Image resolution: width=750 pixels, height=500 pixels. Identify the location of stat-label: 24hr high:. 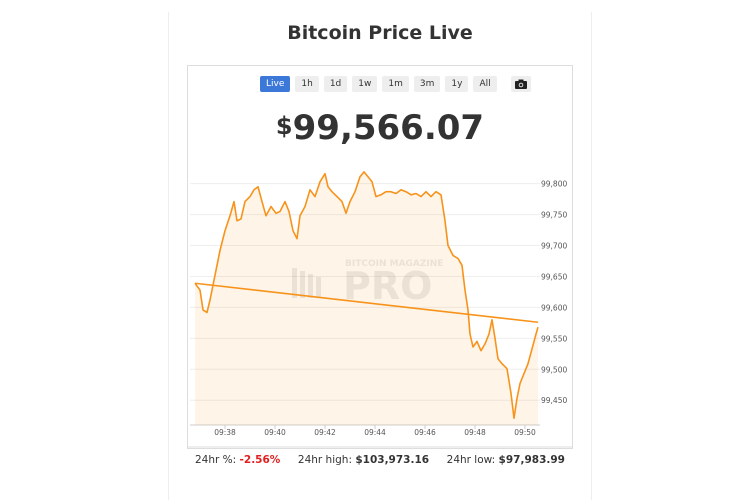
(324, 460).